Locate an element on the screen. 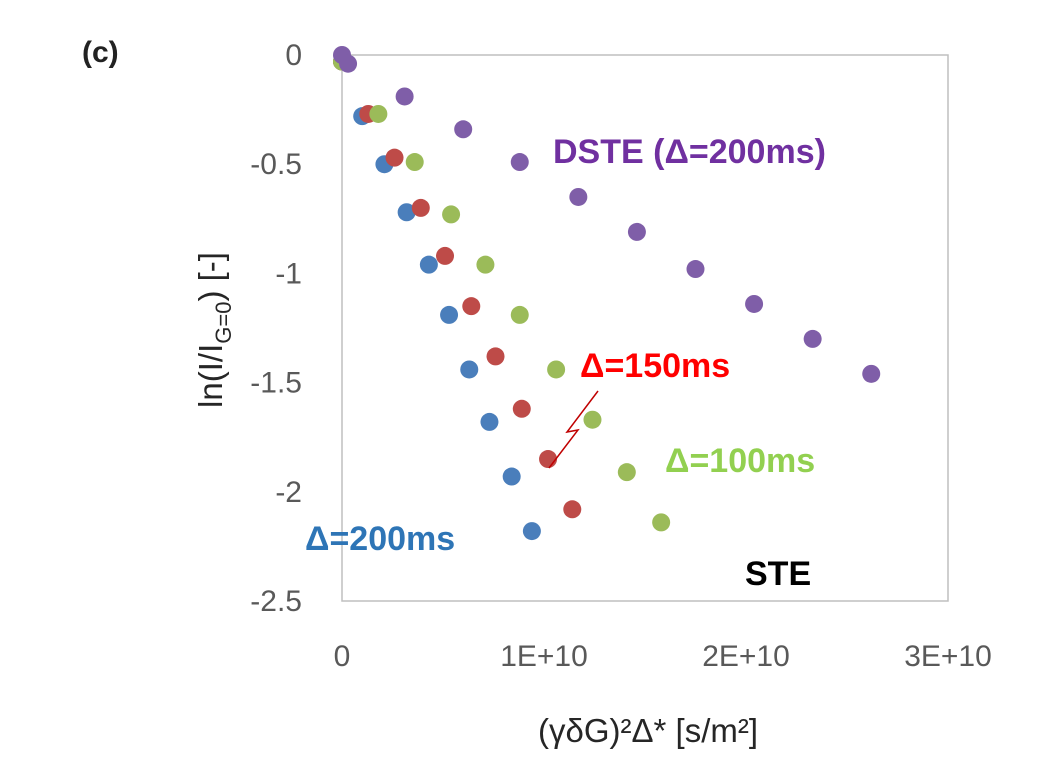  y-tick-label: -2.5 is located at coordinates (276, 601).